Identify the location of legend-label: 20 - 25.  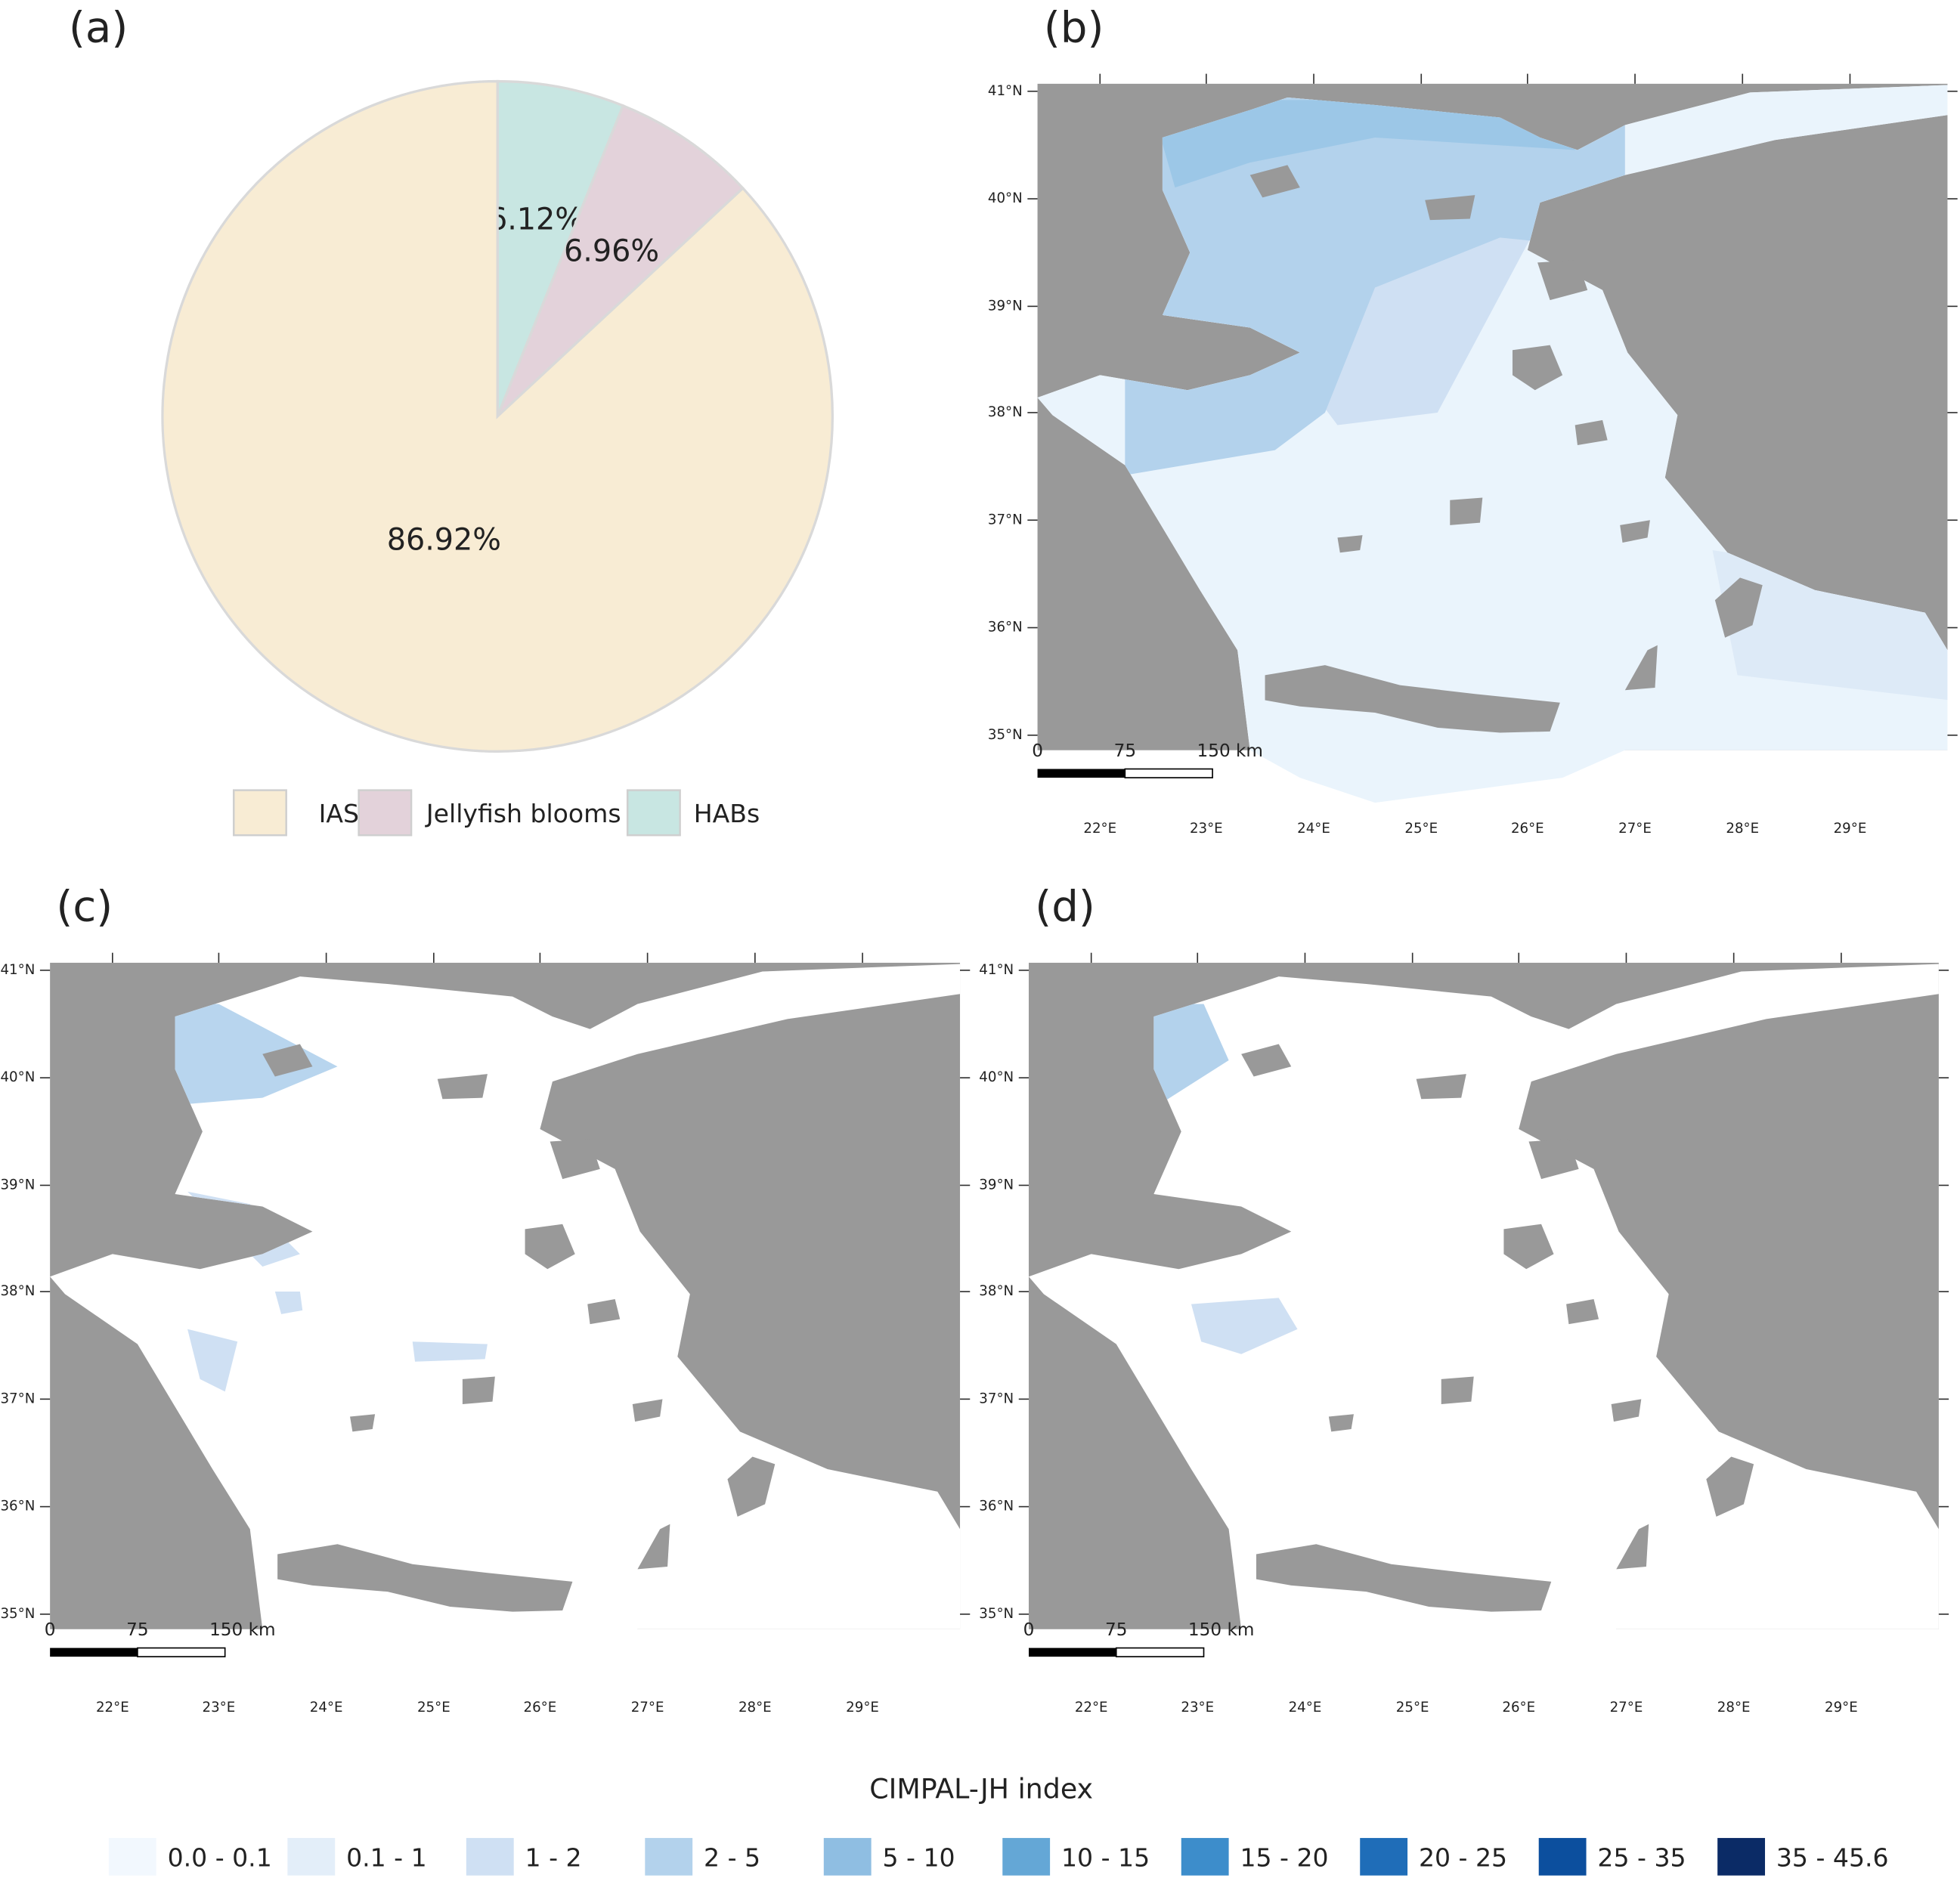
(1463, 1858).